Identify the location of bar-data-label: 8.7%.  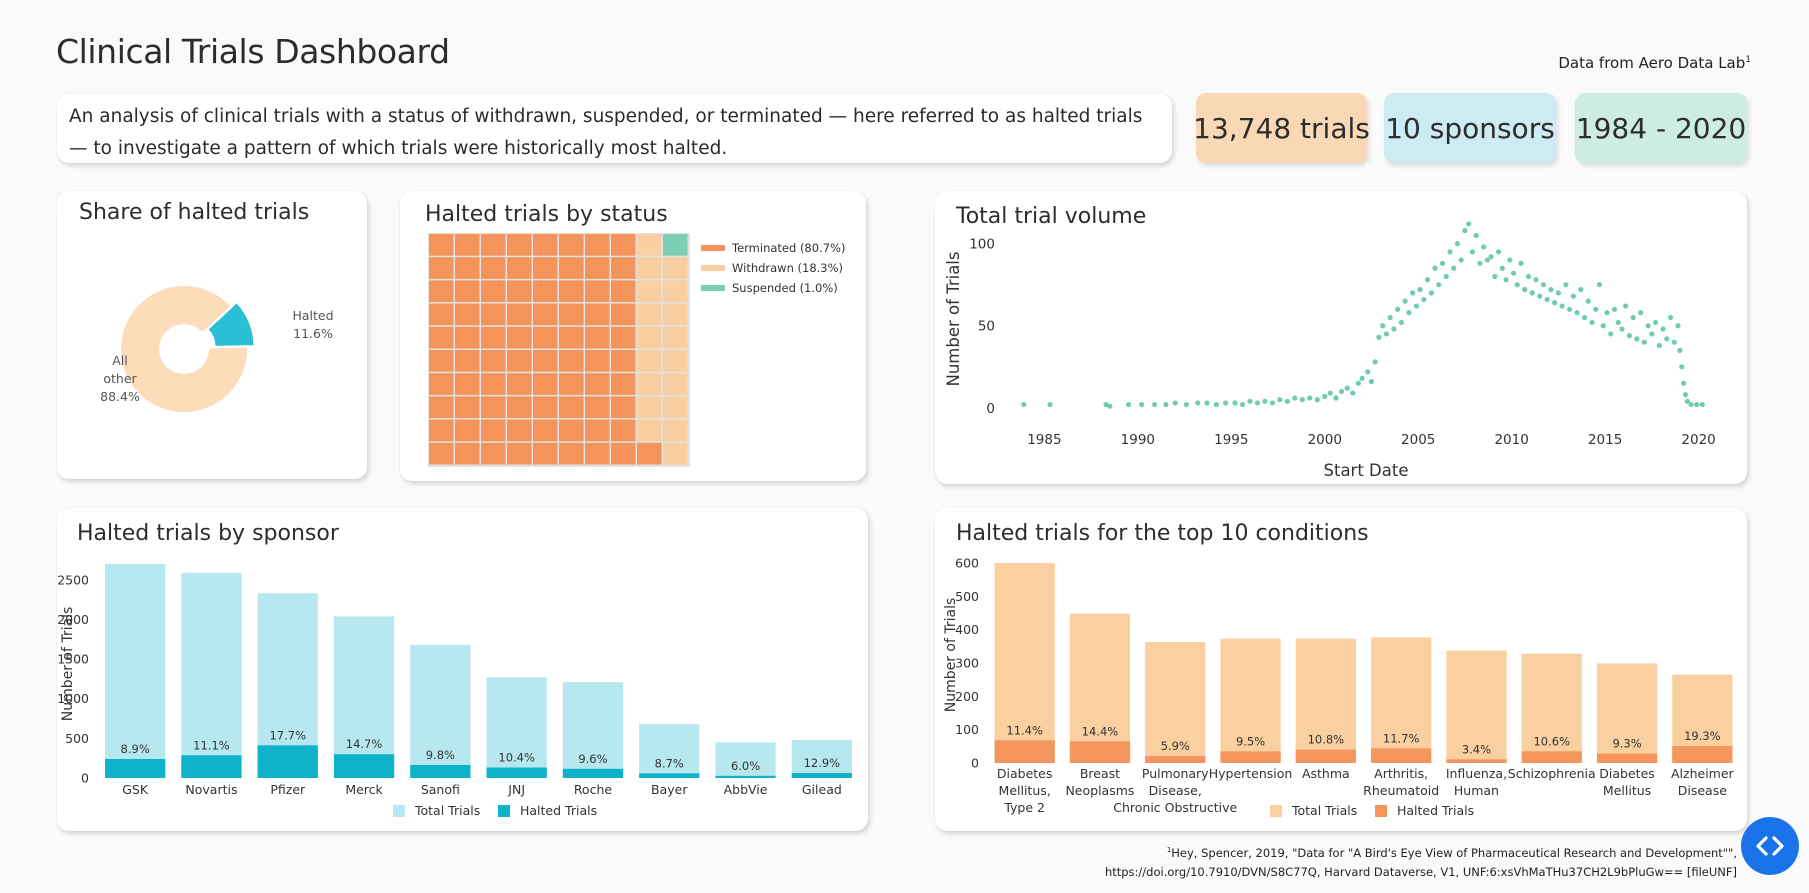
(669, 763).